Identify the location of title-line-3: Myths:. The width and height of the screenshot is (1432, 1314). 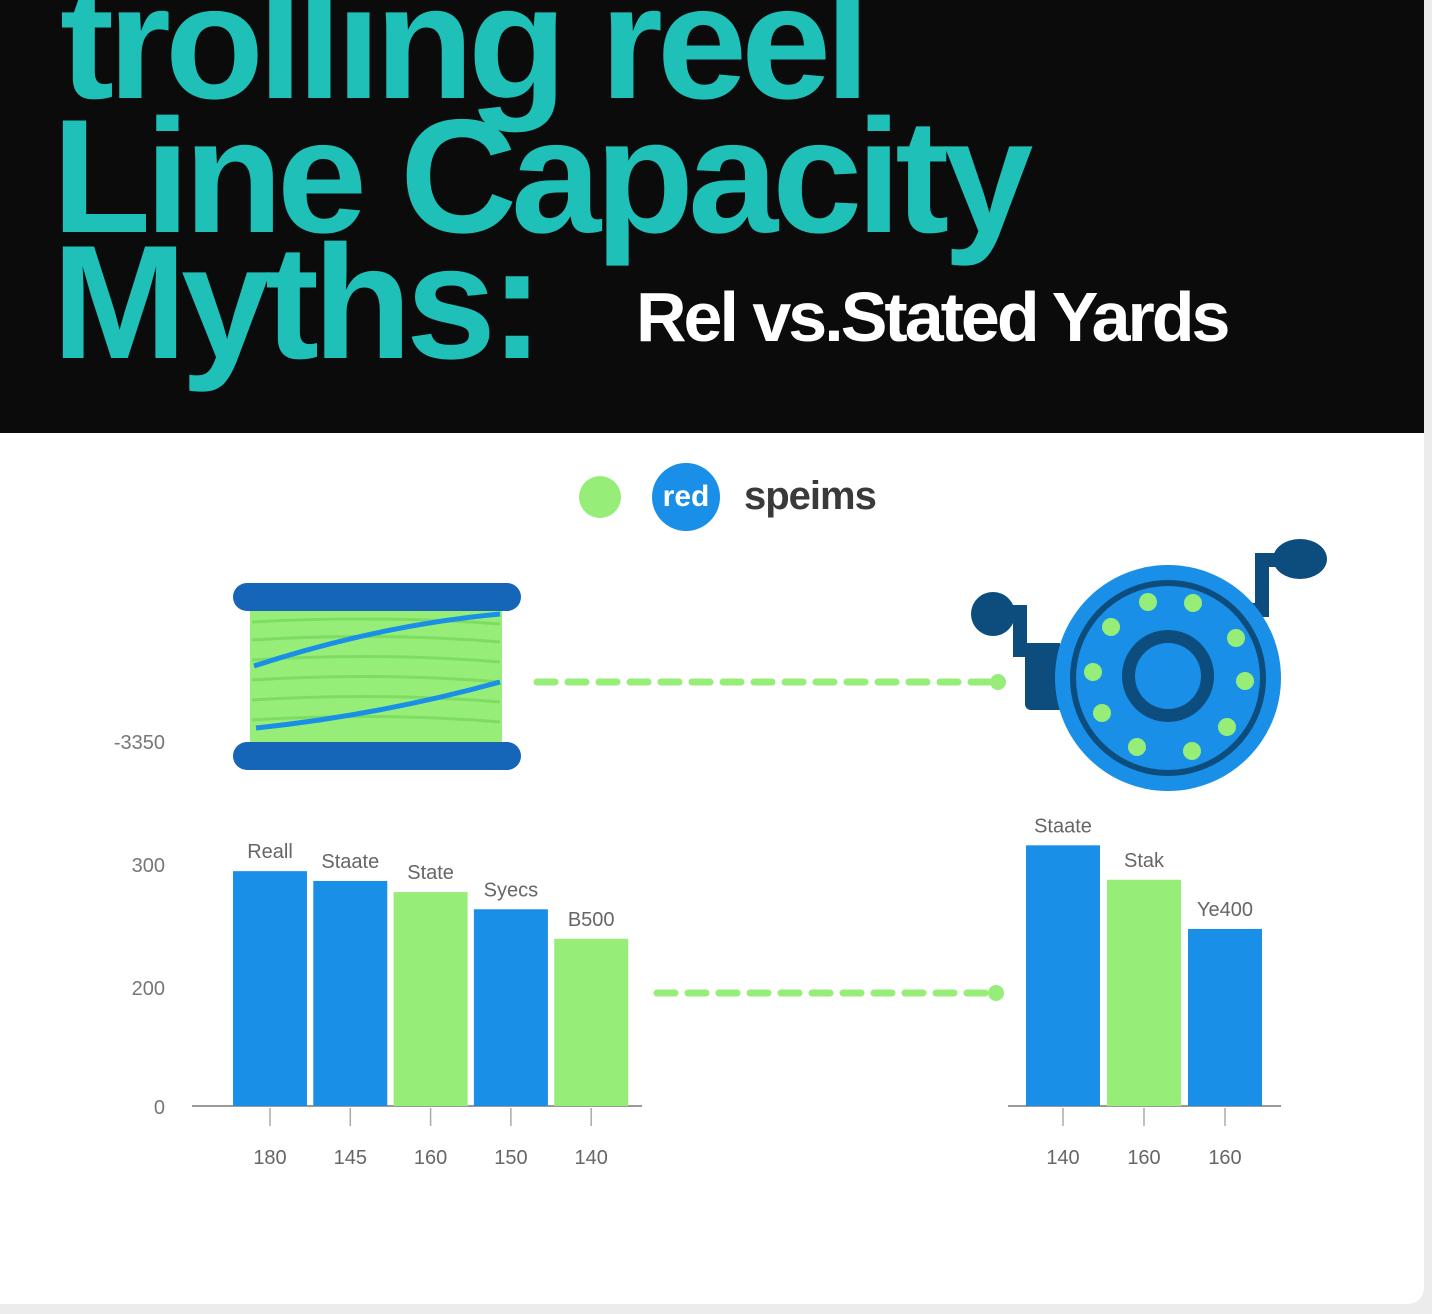
(298, 302).